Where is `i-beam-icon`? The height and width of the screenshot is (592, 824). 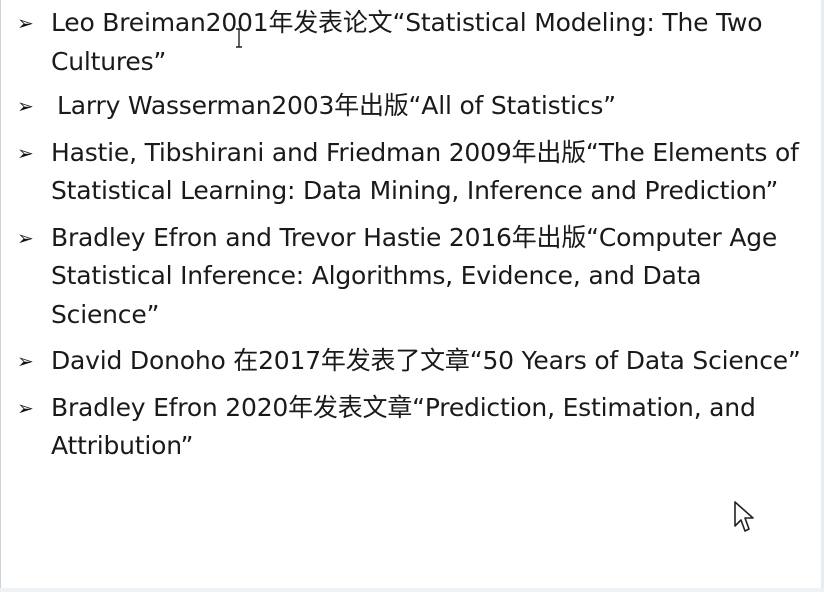
i-beam-icon is located at coordinates (239, 38).